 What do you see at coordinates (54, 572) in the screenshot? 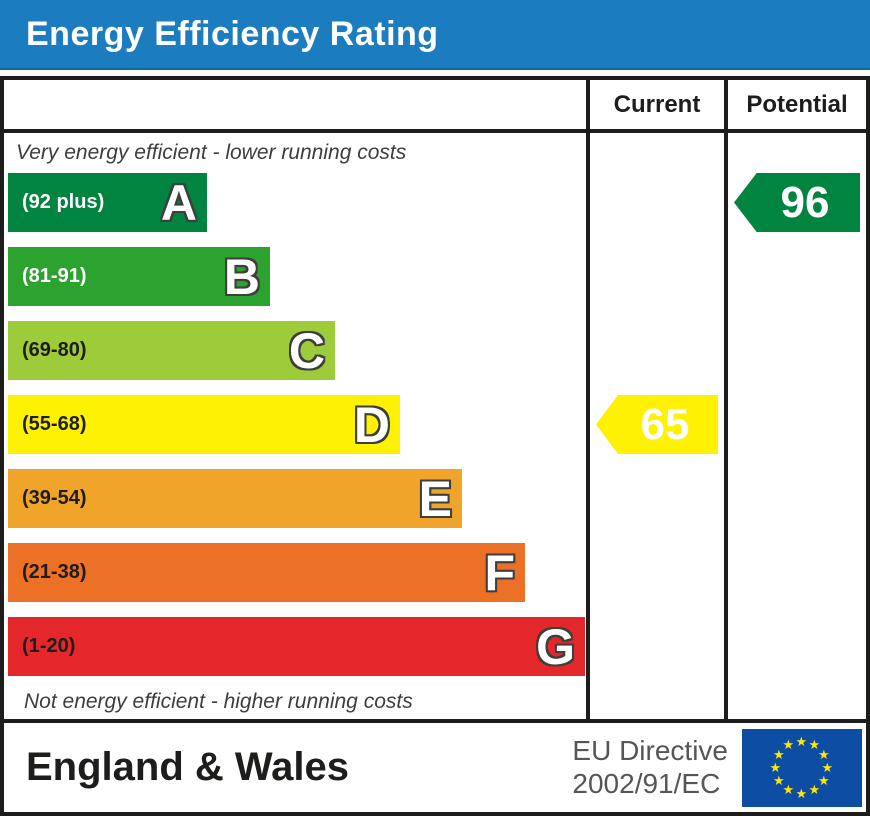
I see `band-range-label: (21-38)` at bounding box center [54, 572].